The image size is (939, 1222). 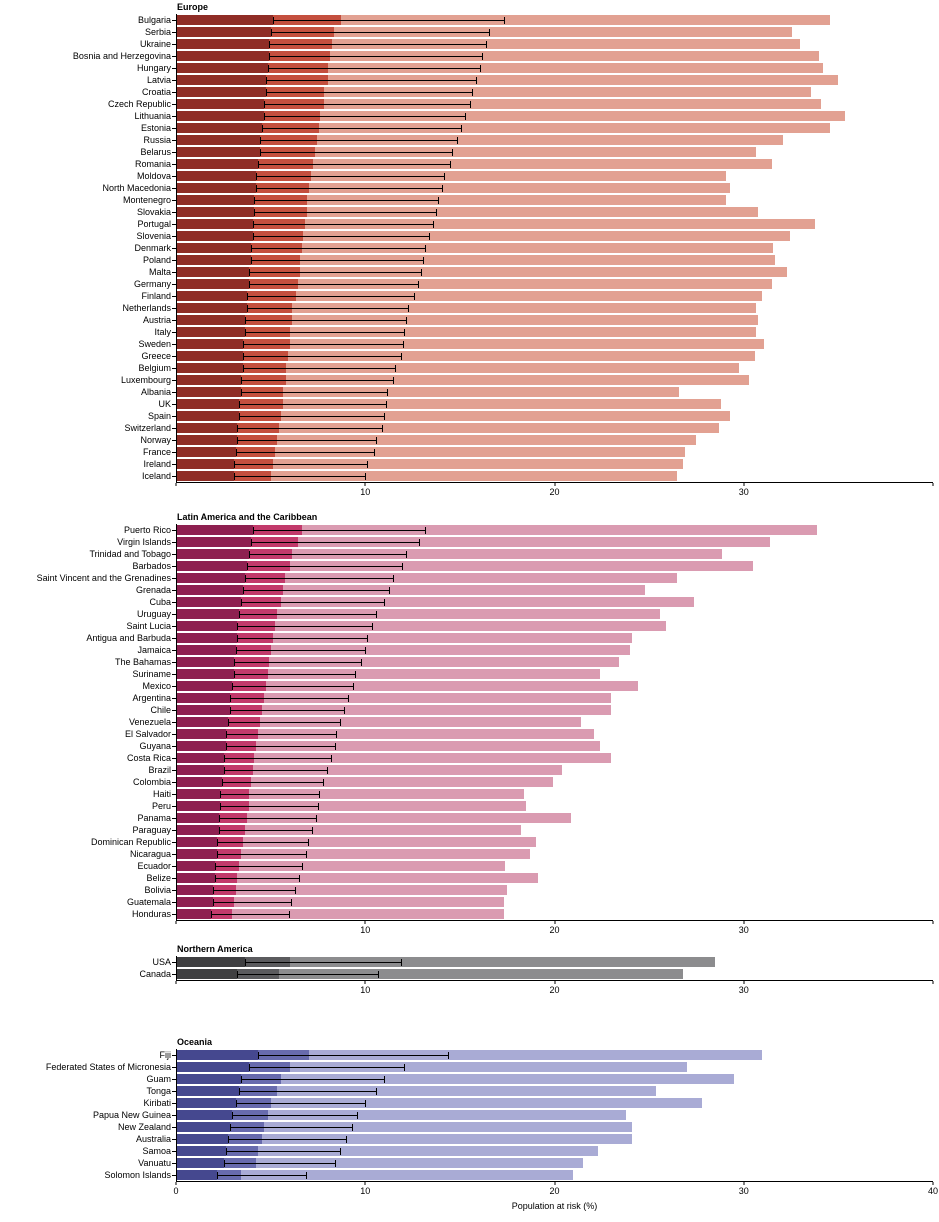 What do you see at coordinates (154, 224) in the screenshot?
I see `country-label: Portugal` at bounding box center [154, 224].